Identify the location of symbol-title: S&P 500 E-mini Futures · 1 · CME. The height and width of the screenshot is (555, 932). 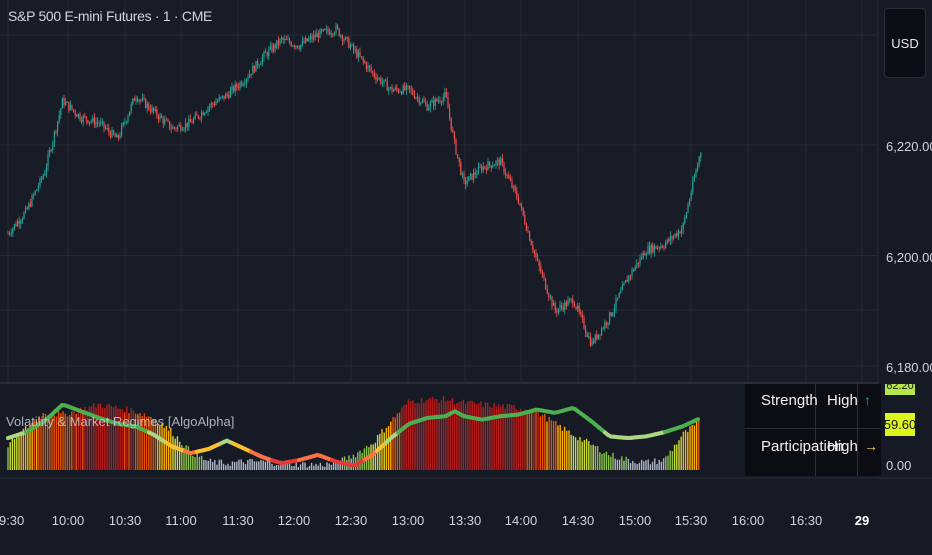
(110, 16).